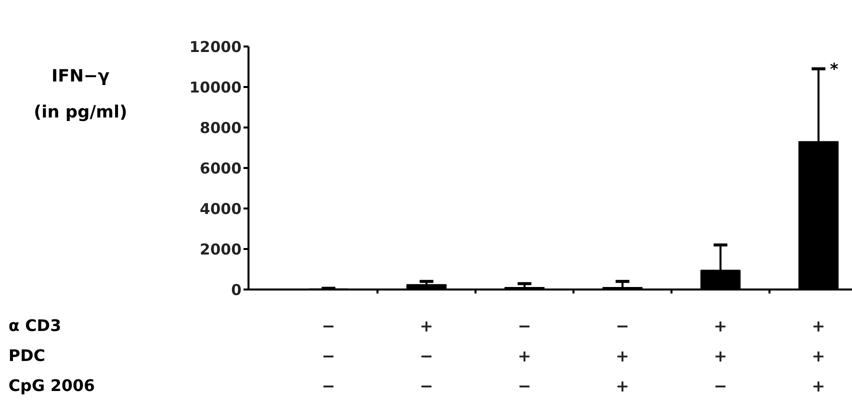  Describe the element at coordinates (35, 325) in the screenshot. I see `text: α CD3` at that location.